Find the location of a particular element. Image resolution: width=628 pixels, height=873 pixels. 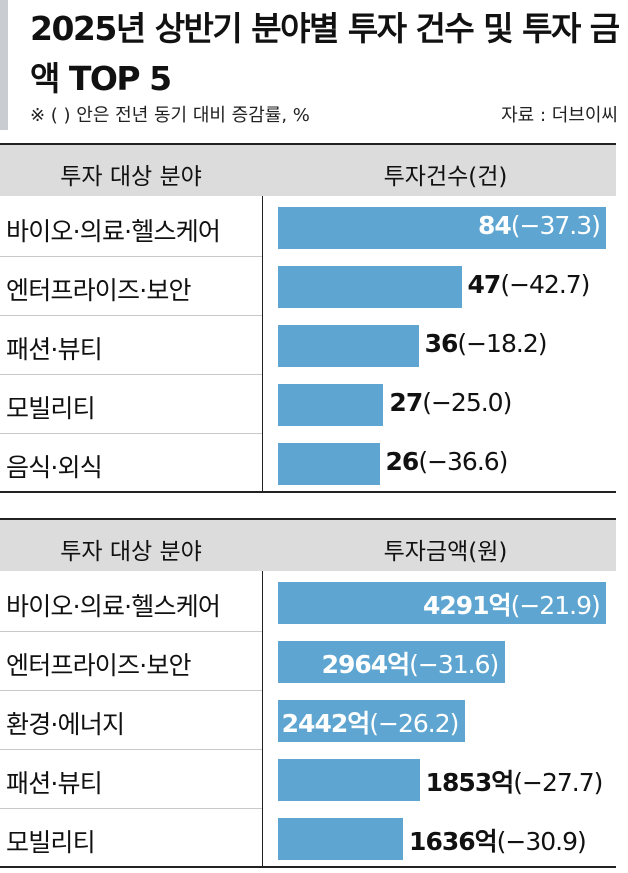

amount-value-label: 2964억(−31.6) is located at coordinates (410, 663).